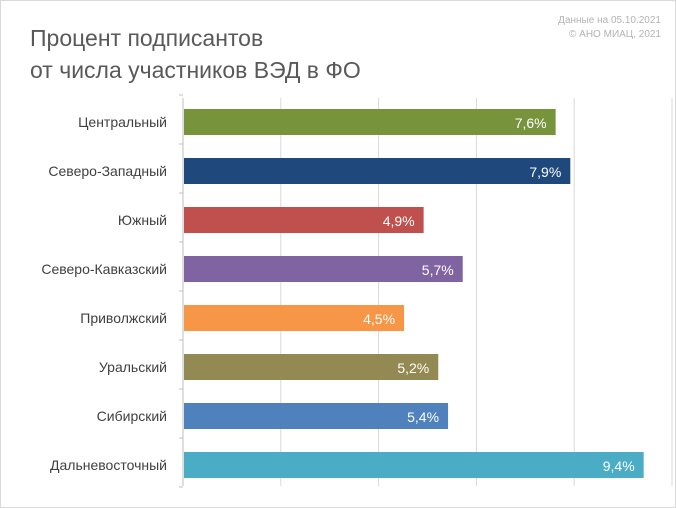  What do you see at coordinates (107, 171) in the screenshot?
I see `category-label: Северо-Западный` at bounding box center [107, 171].